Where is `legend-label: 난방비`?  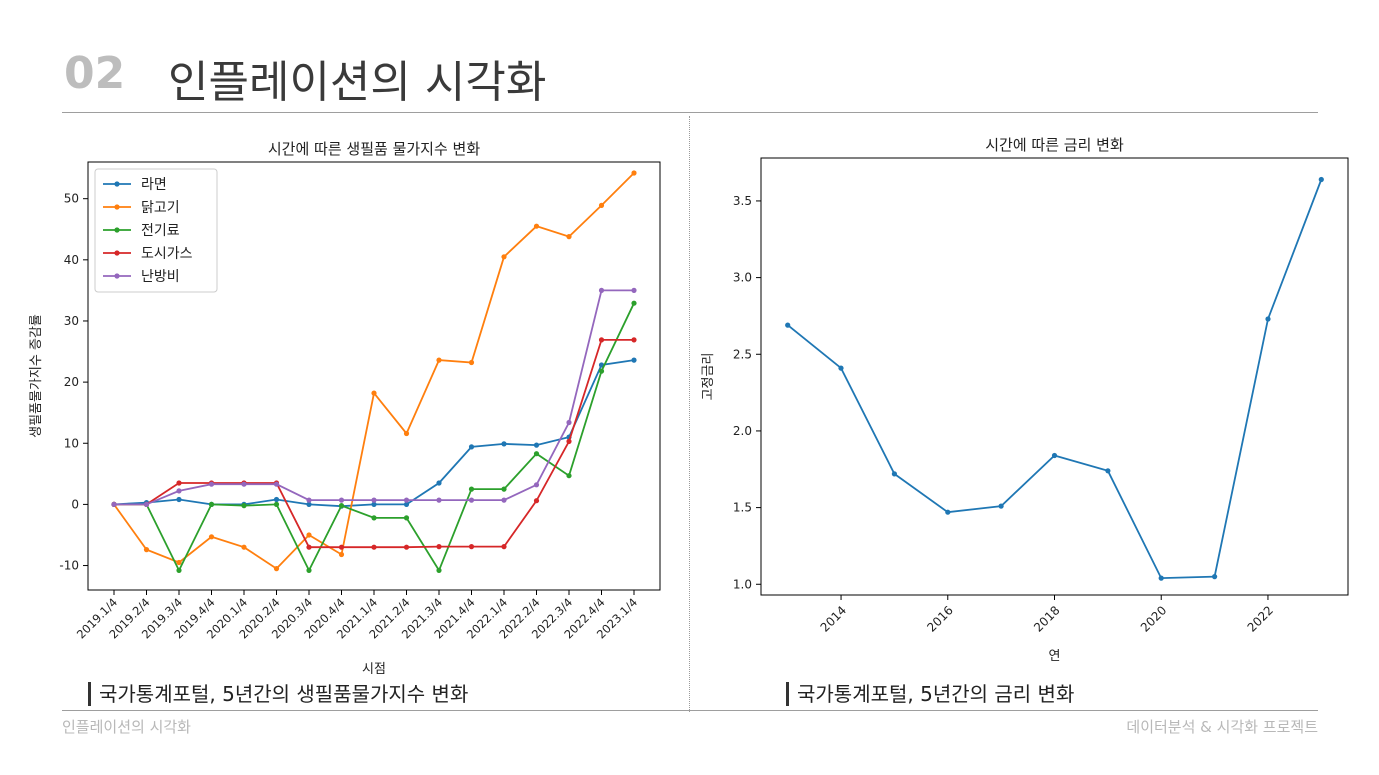
legend-label: 난방비 is located at coordinates (160, 277).